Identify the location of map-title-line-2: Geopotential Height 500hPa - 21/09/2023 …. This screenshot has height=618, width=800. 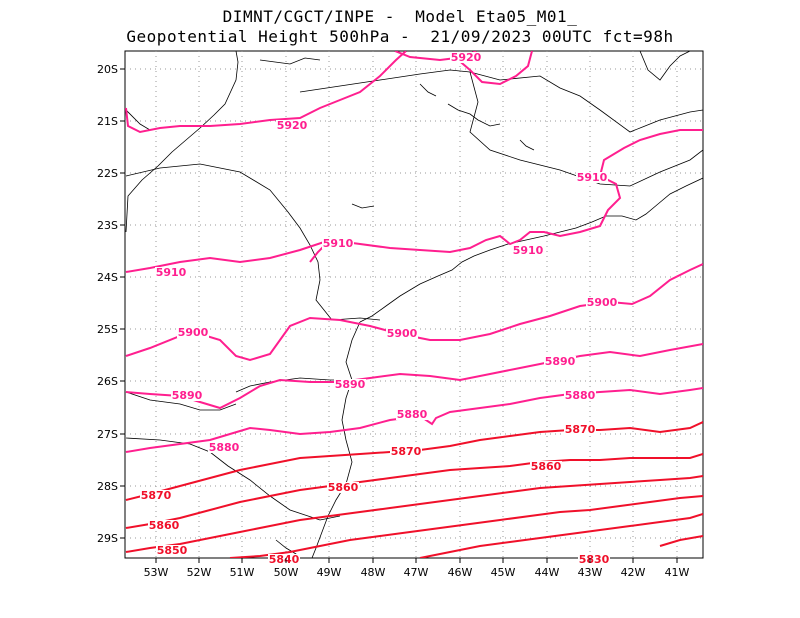
(400, 36).